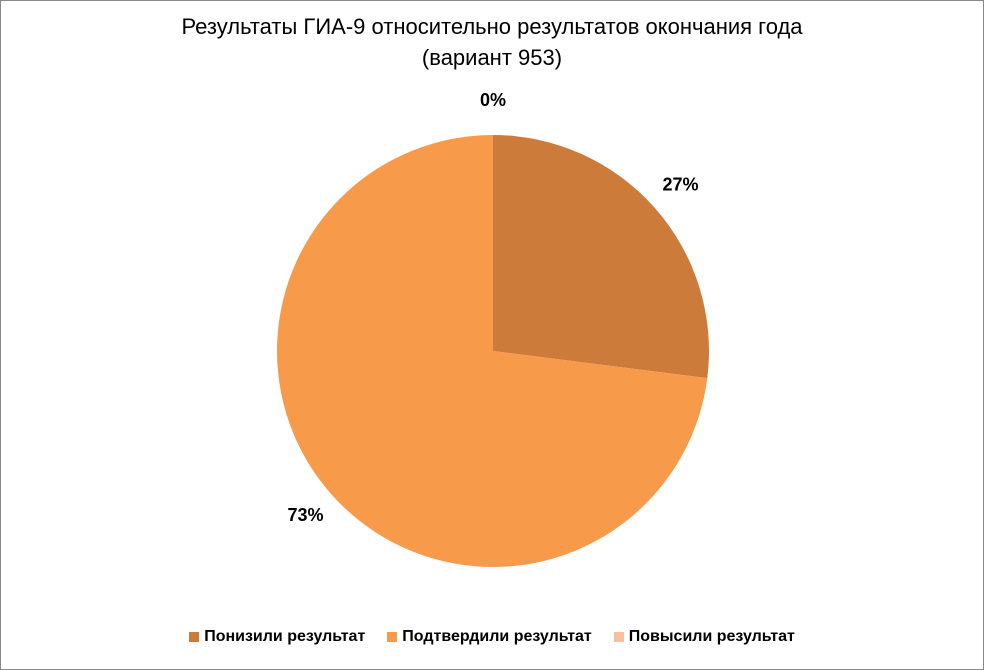  What do you see at coordinates (601, 257) in the screenshot?
I see `pie-slice` at bounding box center [601, 257].